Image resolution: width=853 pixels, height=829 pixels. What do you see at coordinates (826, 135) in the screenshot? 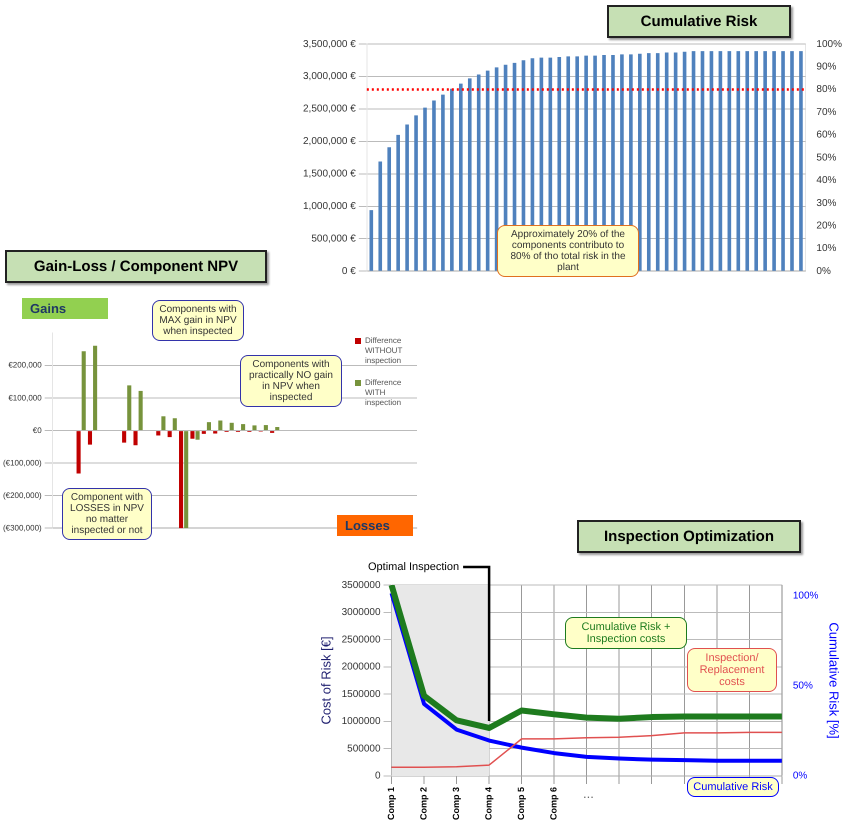
I see `y2-tick-label: 60%` at bounding box center [826, 135].